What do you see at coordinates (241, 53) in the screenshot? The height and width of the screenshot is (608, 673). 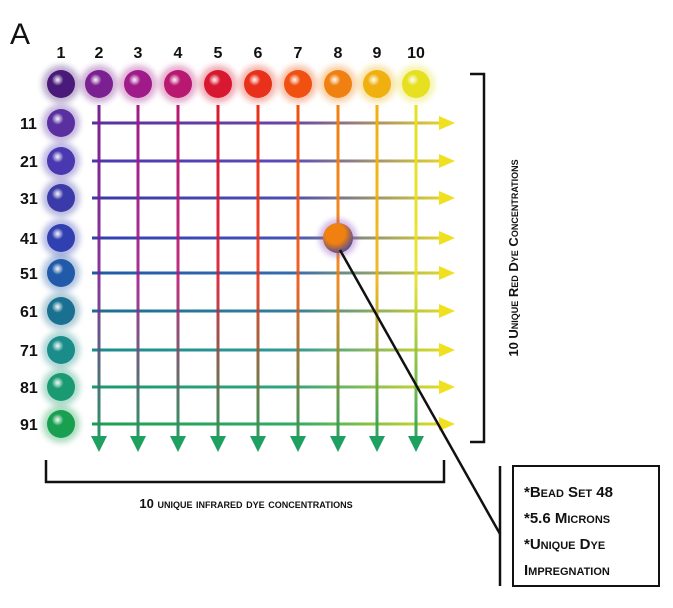 I see `column-labels: 1 2 3 4 5 6 7 8 9 10` at bounding box center [241, 53].